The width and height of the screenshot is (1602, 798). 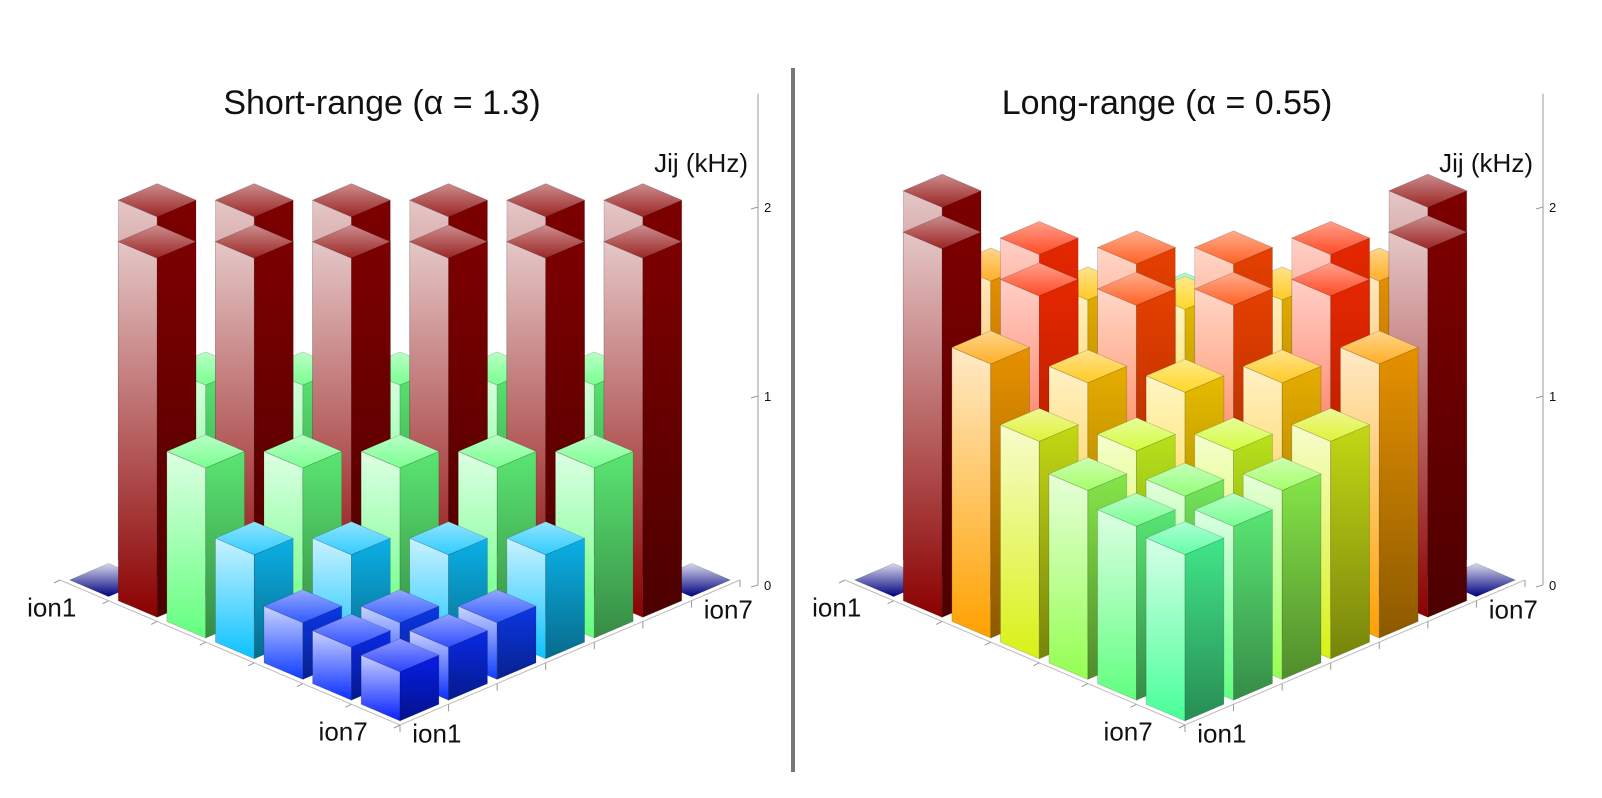 What do you see at coordinates (381, 103) in the screenshot?
I see `chart-title: Short-range (α = 1.3)` at bounding box center [381, 103].